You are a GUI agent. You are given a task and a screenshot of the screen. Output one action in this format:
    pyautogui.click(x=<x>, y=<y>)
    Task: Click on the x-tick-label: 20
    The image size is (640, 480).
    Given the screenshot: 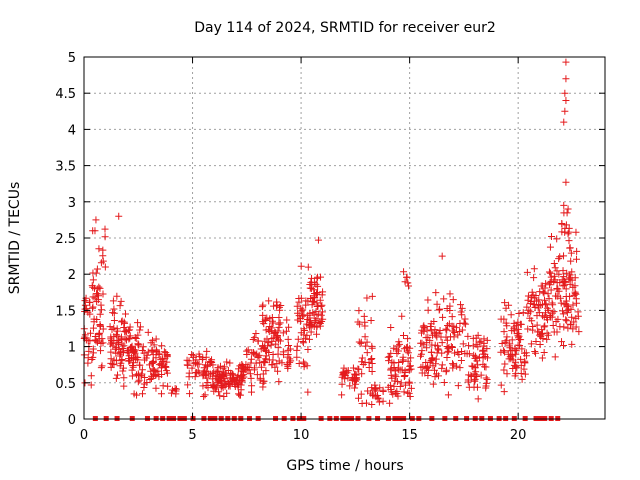 What is the action you would take?
    pyautogui.click(x=518, y=435)
    